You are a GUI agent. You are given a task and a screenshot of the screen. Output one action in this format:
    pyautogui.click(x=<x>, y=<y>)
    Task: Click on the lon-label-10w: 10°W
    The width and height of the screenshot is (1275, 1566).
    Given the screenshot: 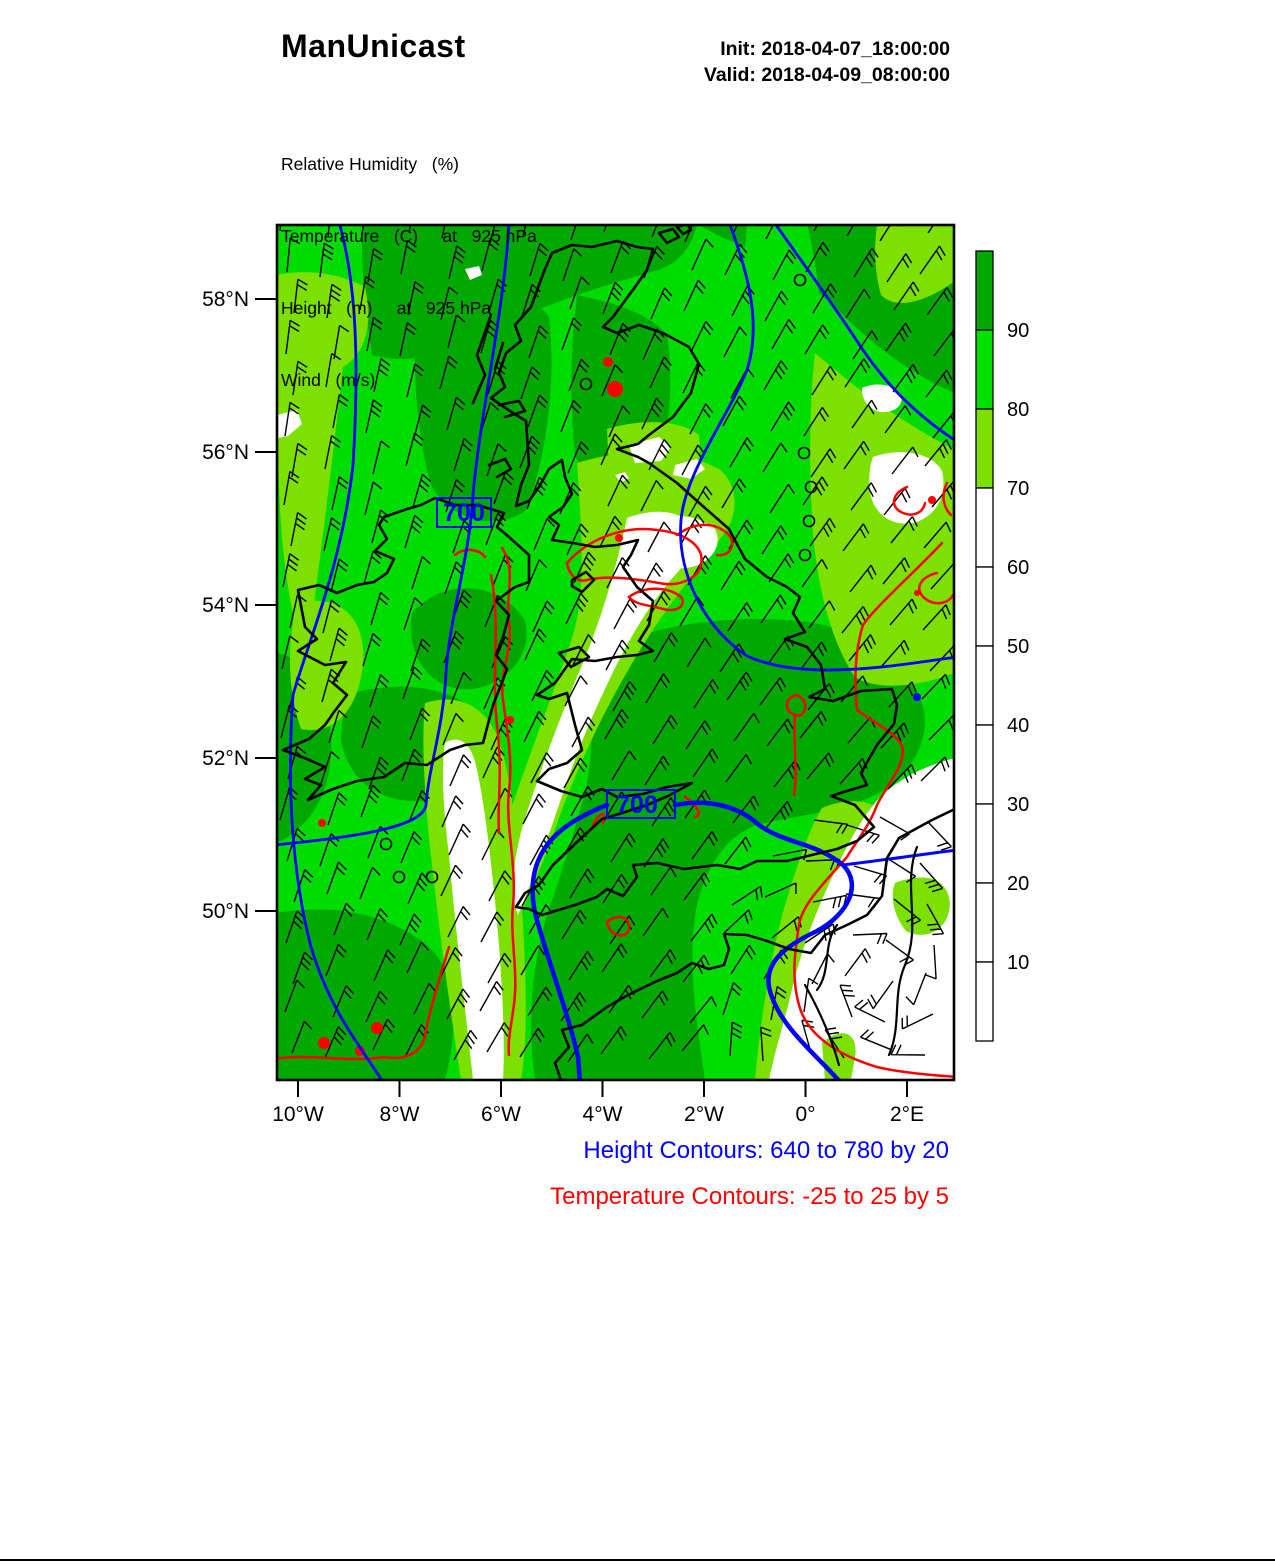 What is the action you would take?
    pyautogui.click(x=298, y=1114)
    